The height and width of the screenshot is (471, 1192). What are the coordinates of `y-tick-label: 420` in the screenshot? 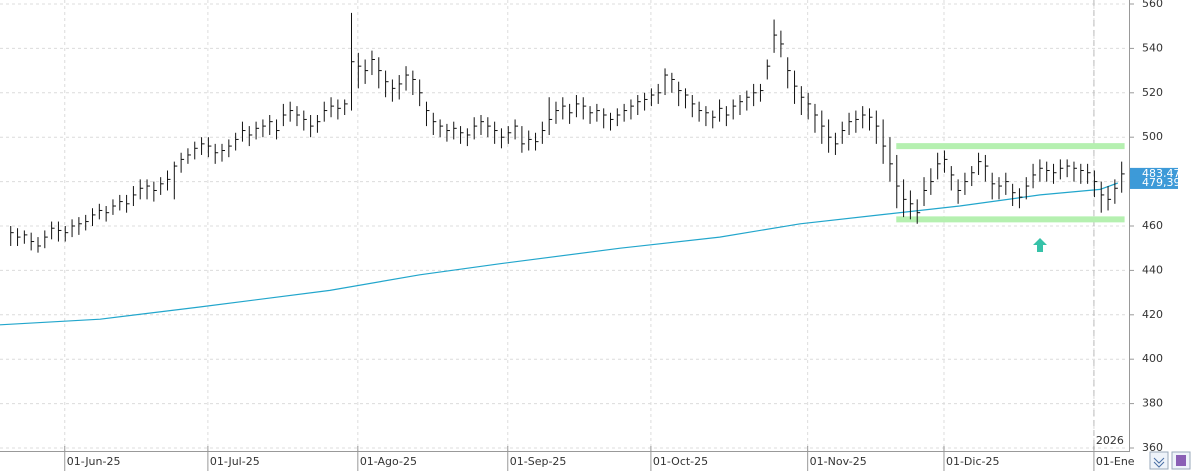 It's located at (1152, 314).